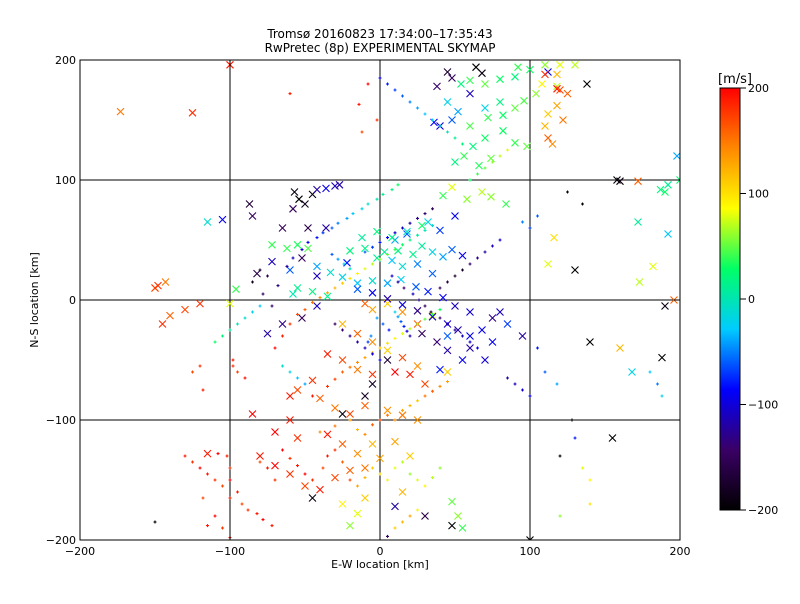  What do you see at coordinates (758, 88) in the screenshot?
I see `colorbar-tick-label: 200` at bounding box center [758, 88].